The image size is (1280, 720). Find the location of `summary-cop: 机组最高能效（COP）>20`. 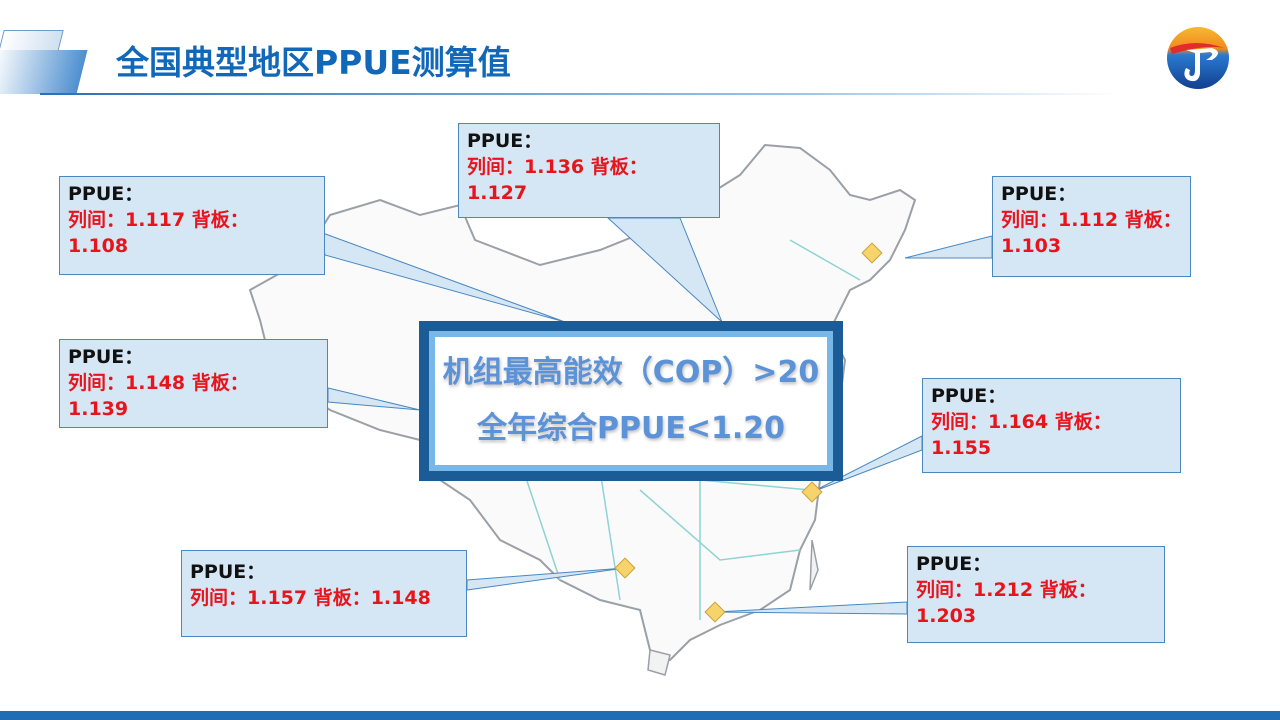

summary-cop: 机组最高能效（COP）>20 is located at coordinates (631, 372).